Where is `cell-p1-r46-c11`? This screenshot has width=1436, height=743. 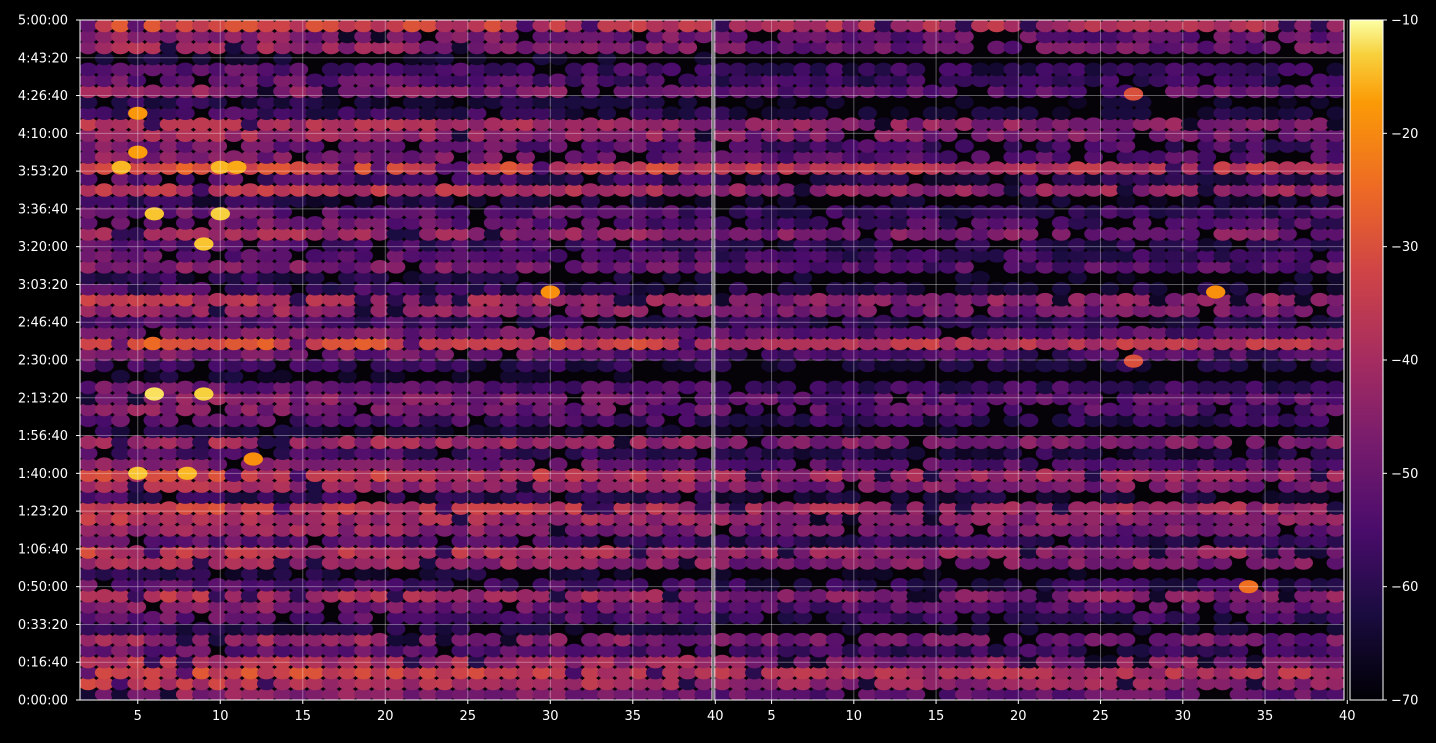 cell-p1-r46-c11 is located at coordinates (900, 190).